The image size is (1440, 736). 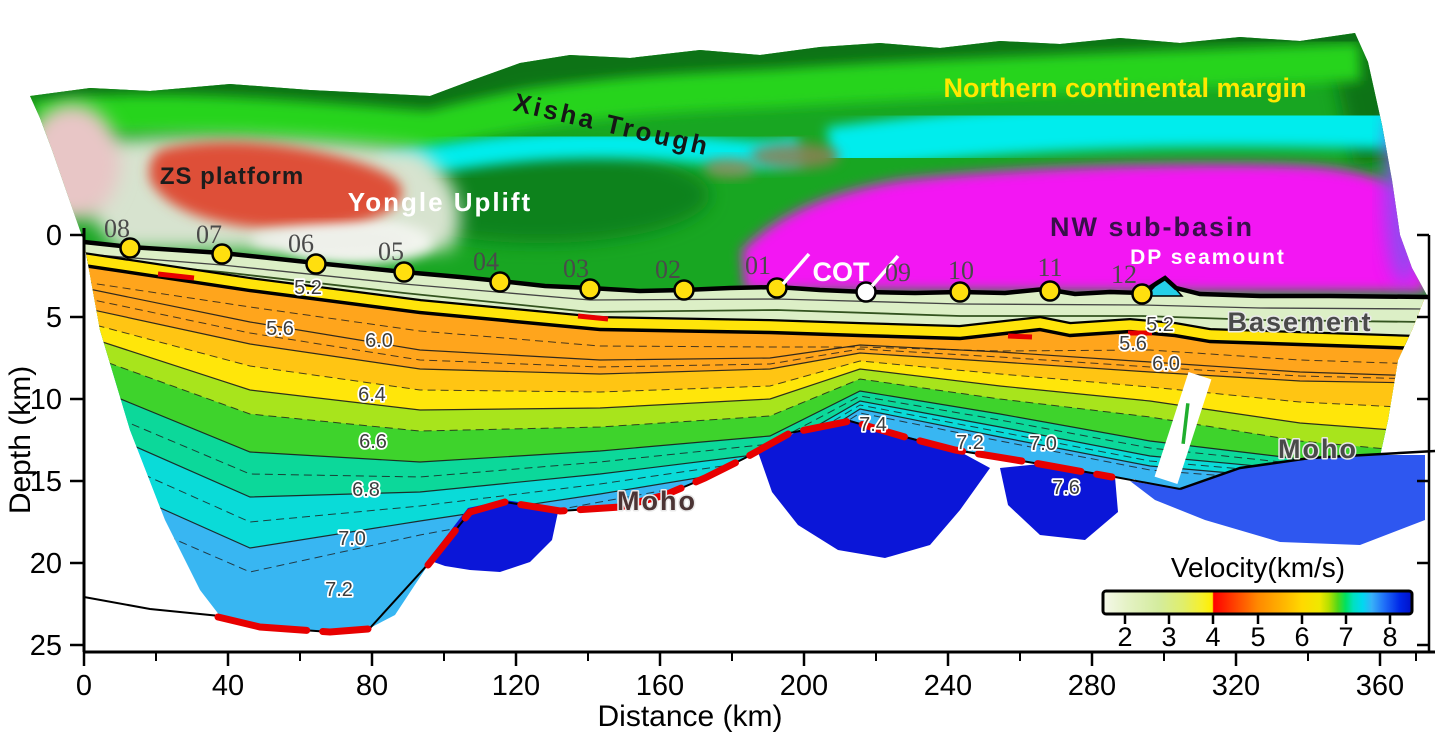 What do you see at coordinates (1092, 686) in the screenshot?
I see `x-tick: 280` at bounding box center [1092, 686].